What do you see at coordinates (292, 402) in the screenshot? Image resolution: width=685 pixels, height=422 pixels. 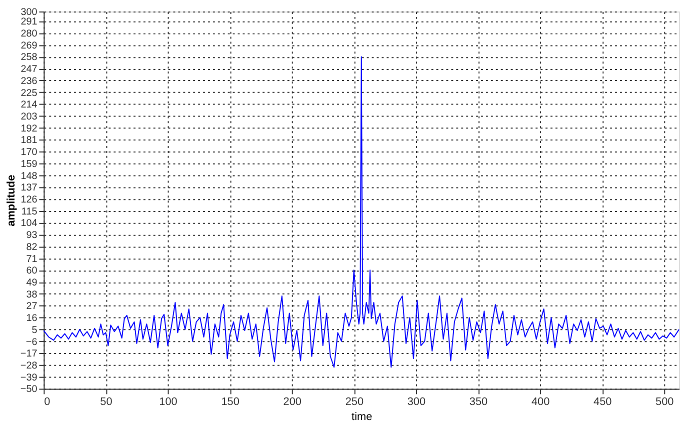 I see `x-tick-label: 200` at bounding box center [292, 402].